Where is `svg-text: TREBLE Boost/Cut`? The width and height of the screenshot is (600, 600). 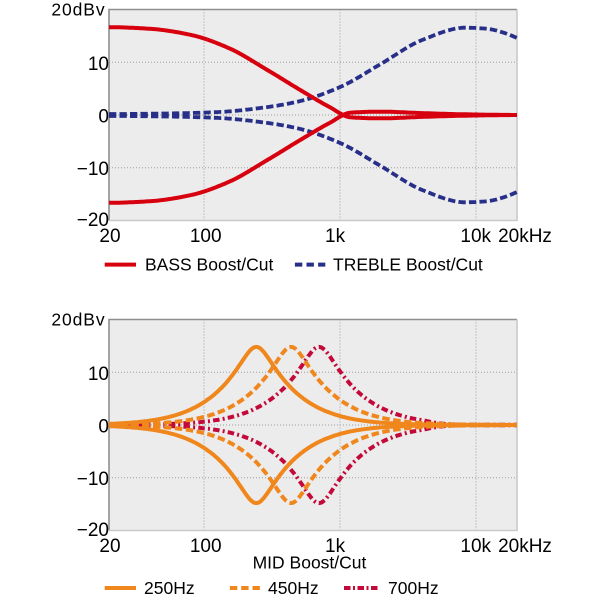 svg-text: TREBLE Boost/Cut is located at coordinates (408, 265).